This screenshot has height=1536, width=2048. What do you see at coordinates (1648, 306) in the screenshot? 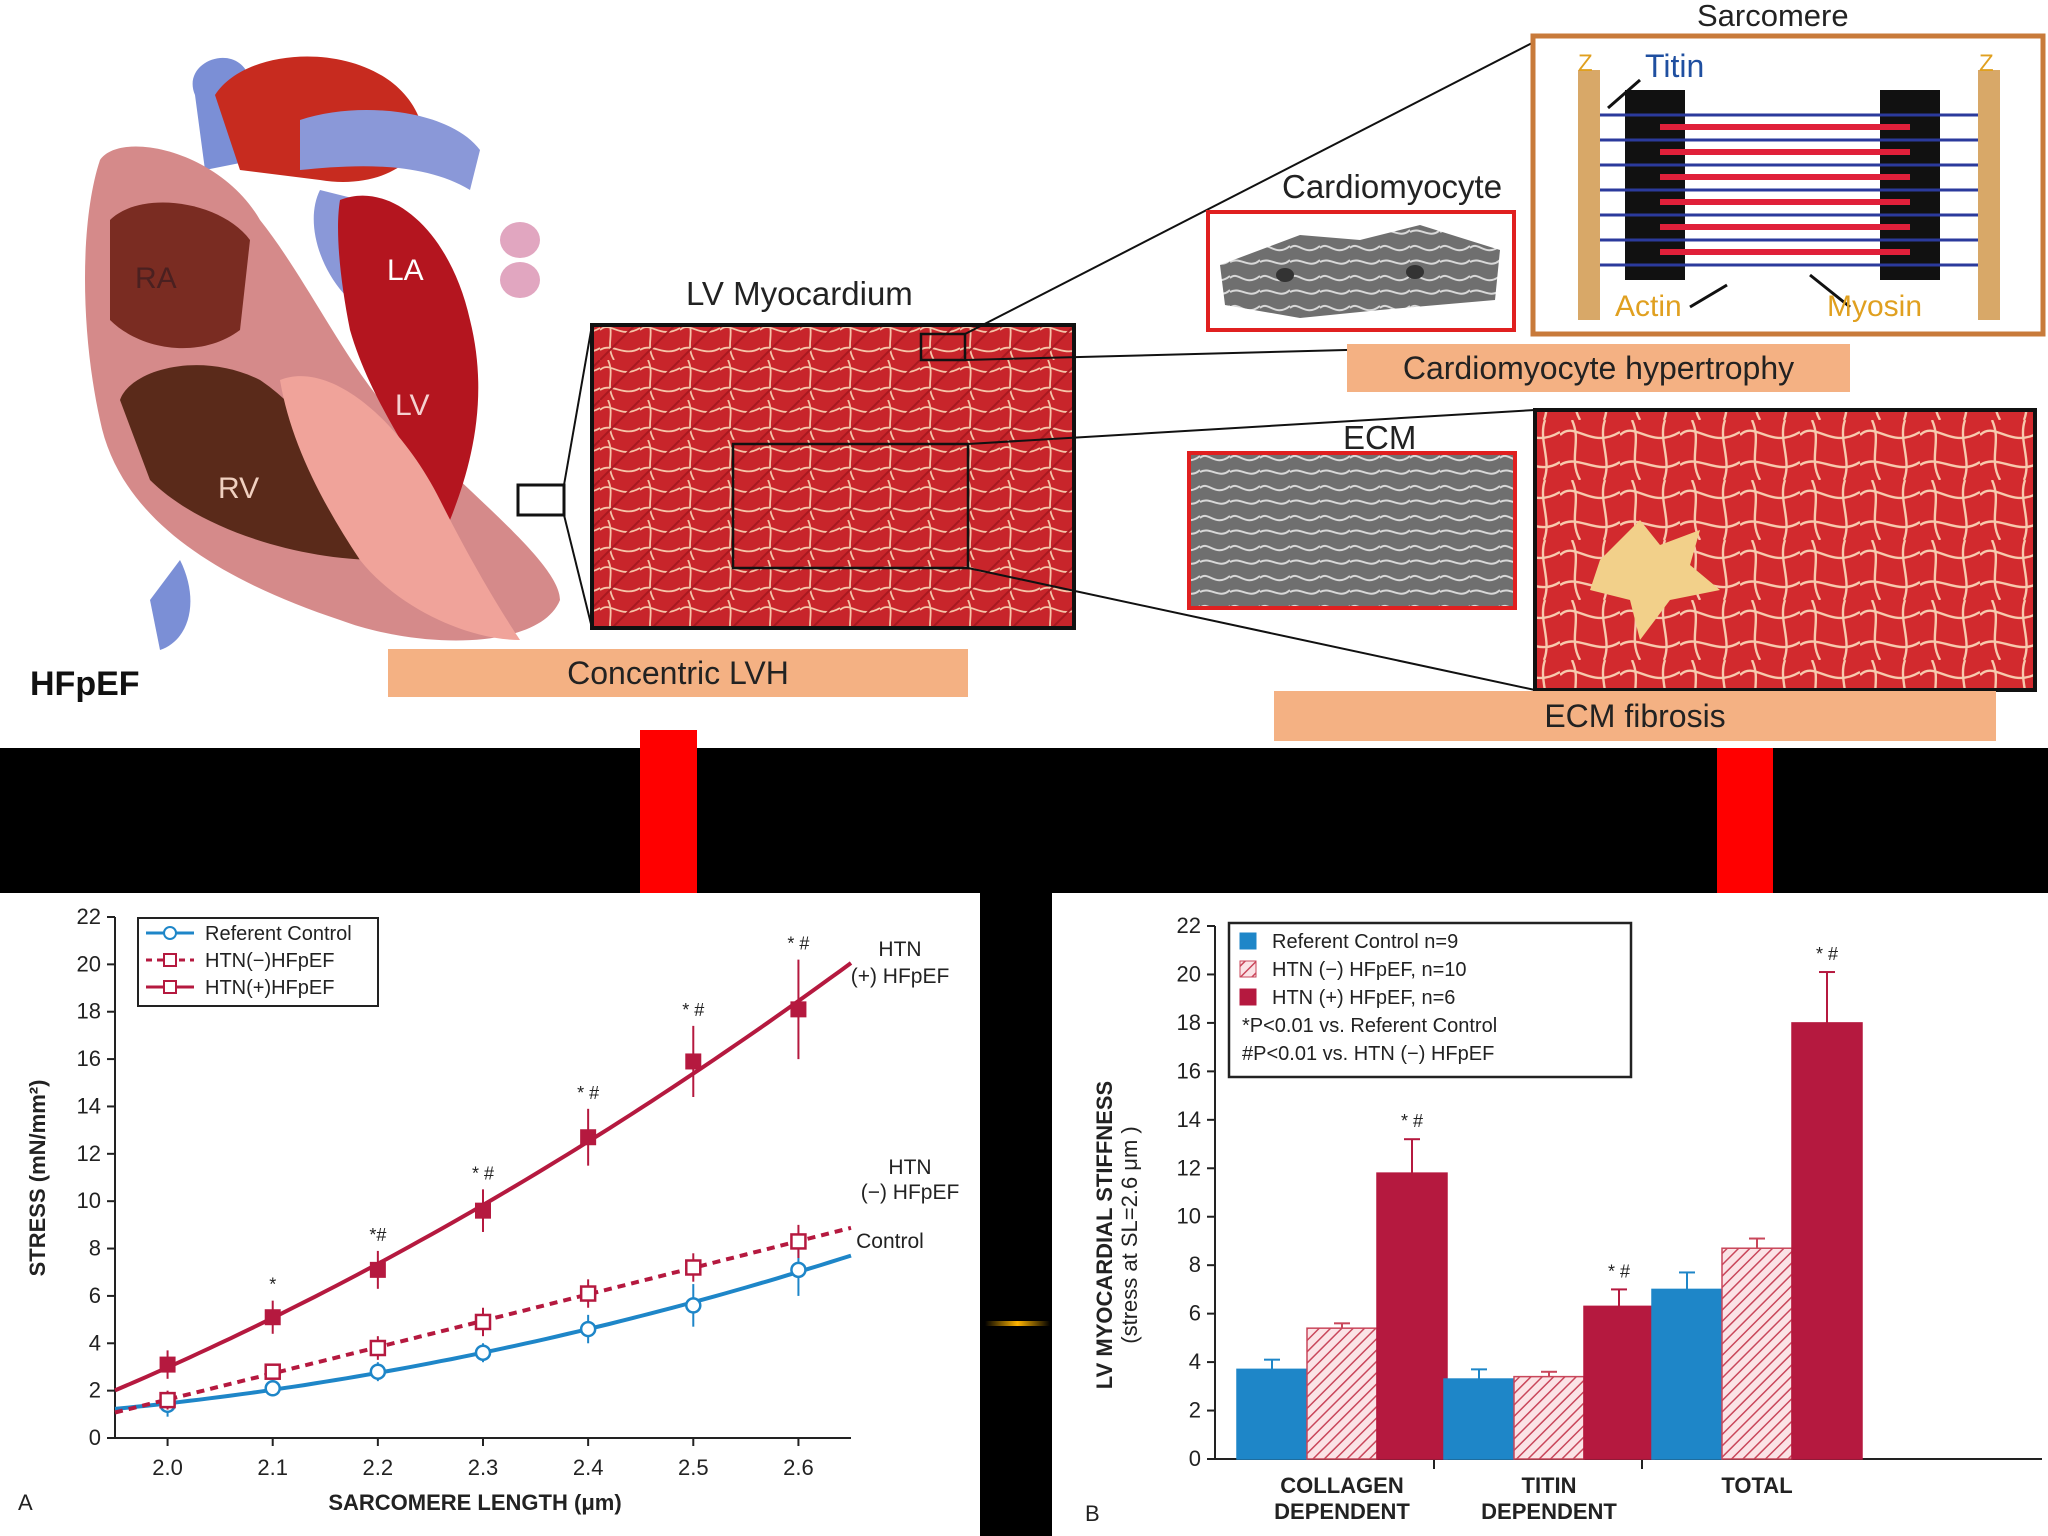
I see `actin-label: Actin` at bounding box center [1648, 306].